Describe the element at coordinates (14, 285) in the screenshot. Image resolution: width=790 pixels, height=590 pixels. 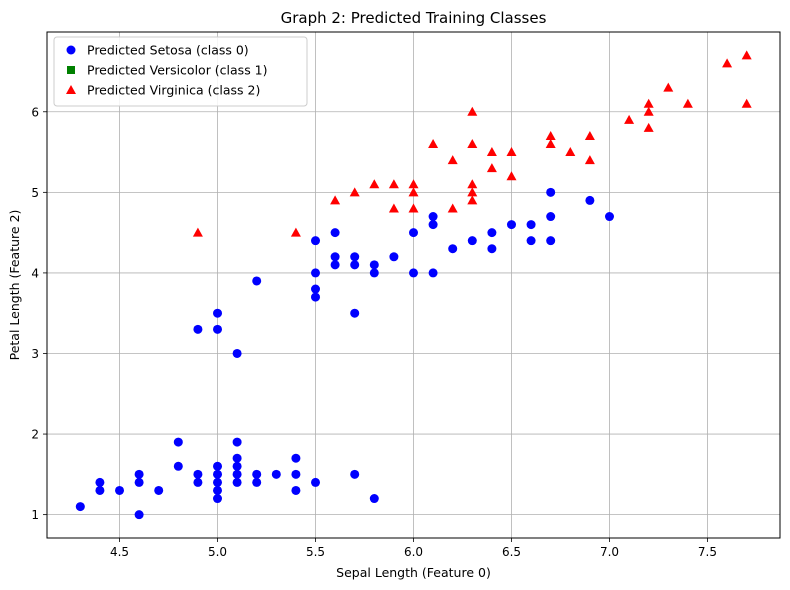
I see `y-axis-label: Petal Length (Feature 2)` at that location.